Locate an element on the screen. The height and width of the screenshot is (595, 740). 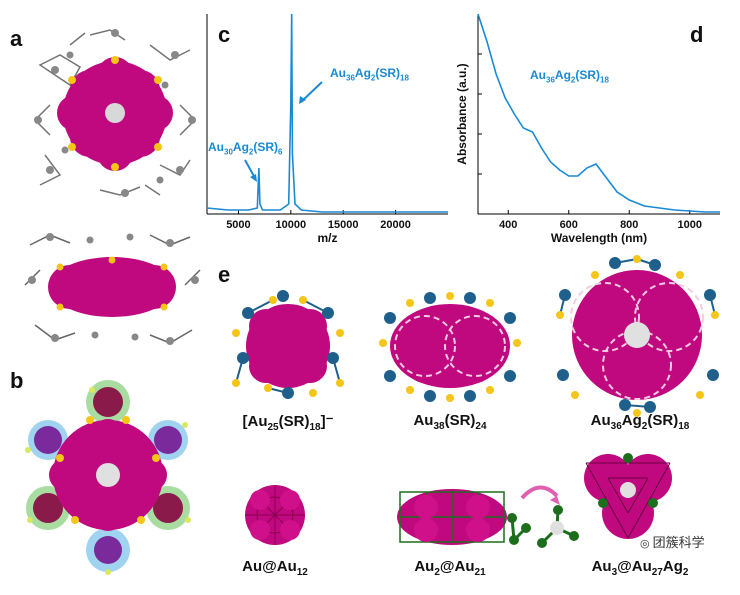
panel-label-b: b is located at coordinates (17, 380).